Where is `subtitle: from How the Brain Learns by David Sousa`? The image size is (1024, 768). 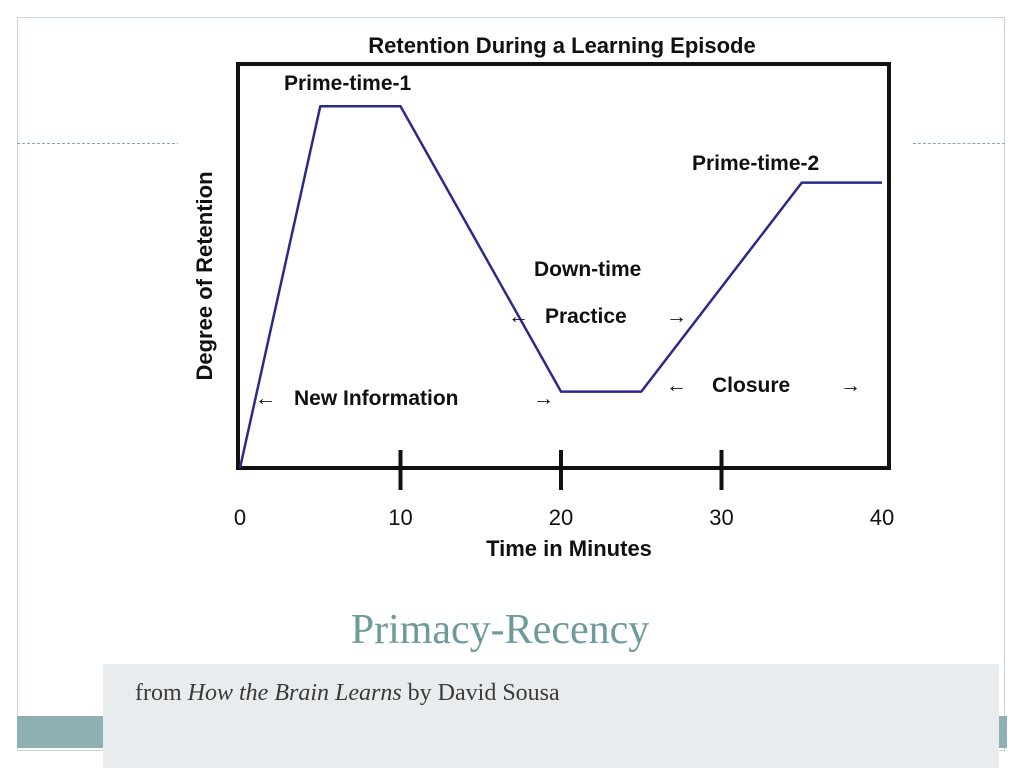 subtitle: from How the Brain Learns by David Sousa is located at coordinates (347, 693).